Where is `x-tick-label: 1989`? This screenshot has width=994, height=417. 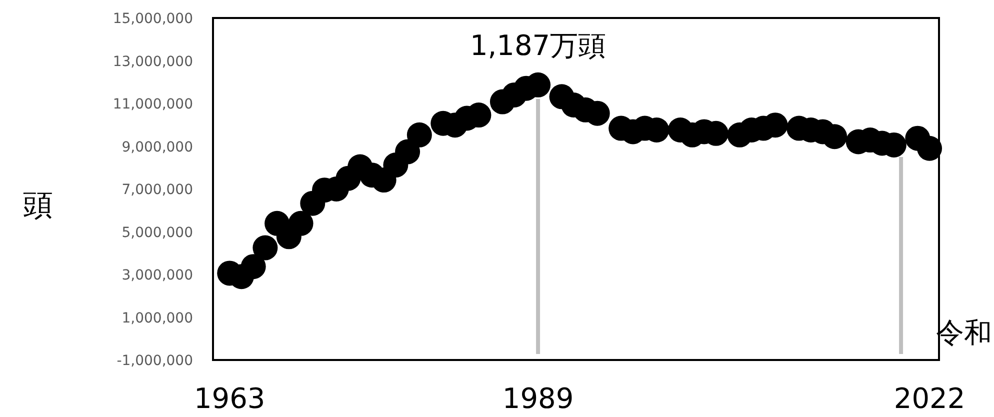 x-tick-label: 1989 is located at coordinates (538, 398).